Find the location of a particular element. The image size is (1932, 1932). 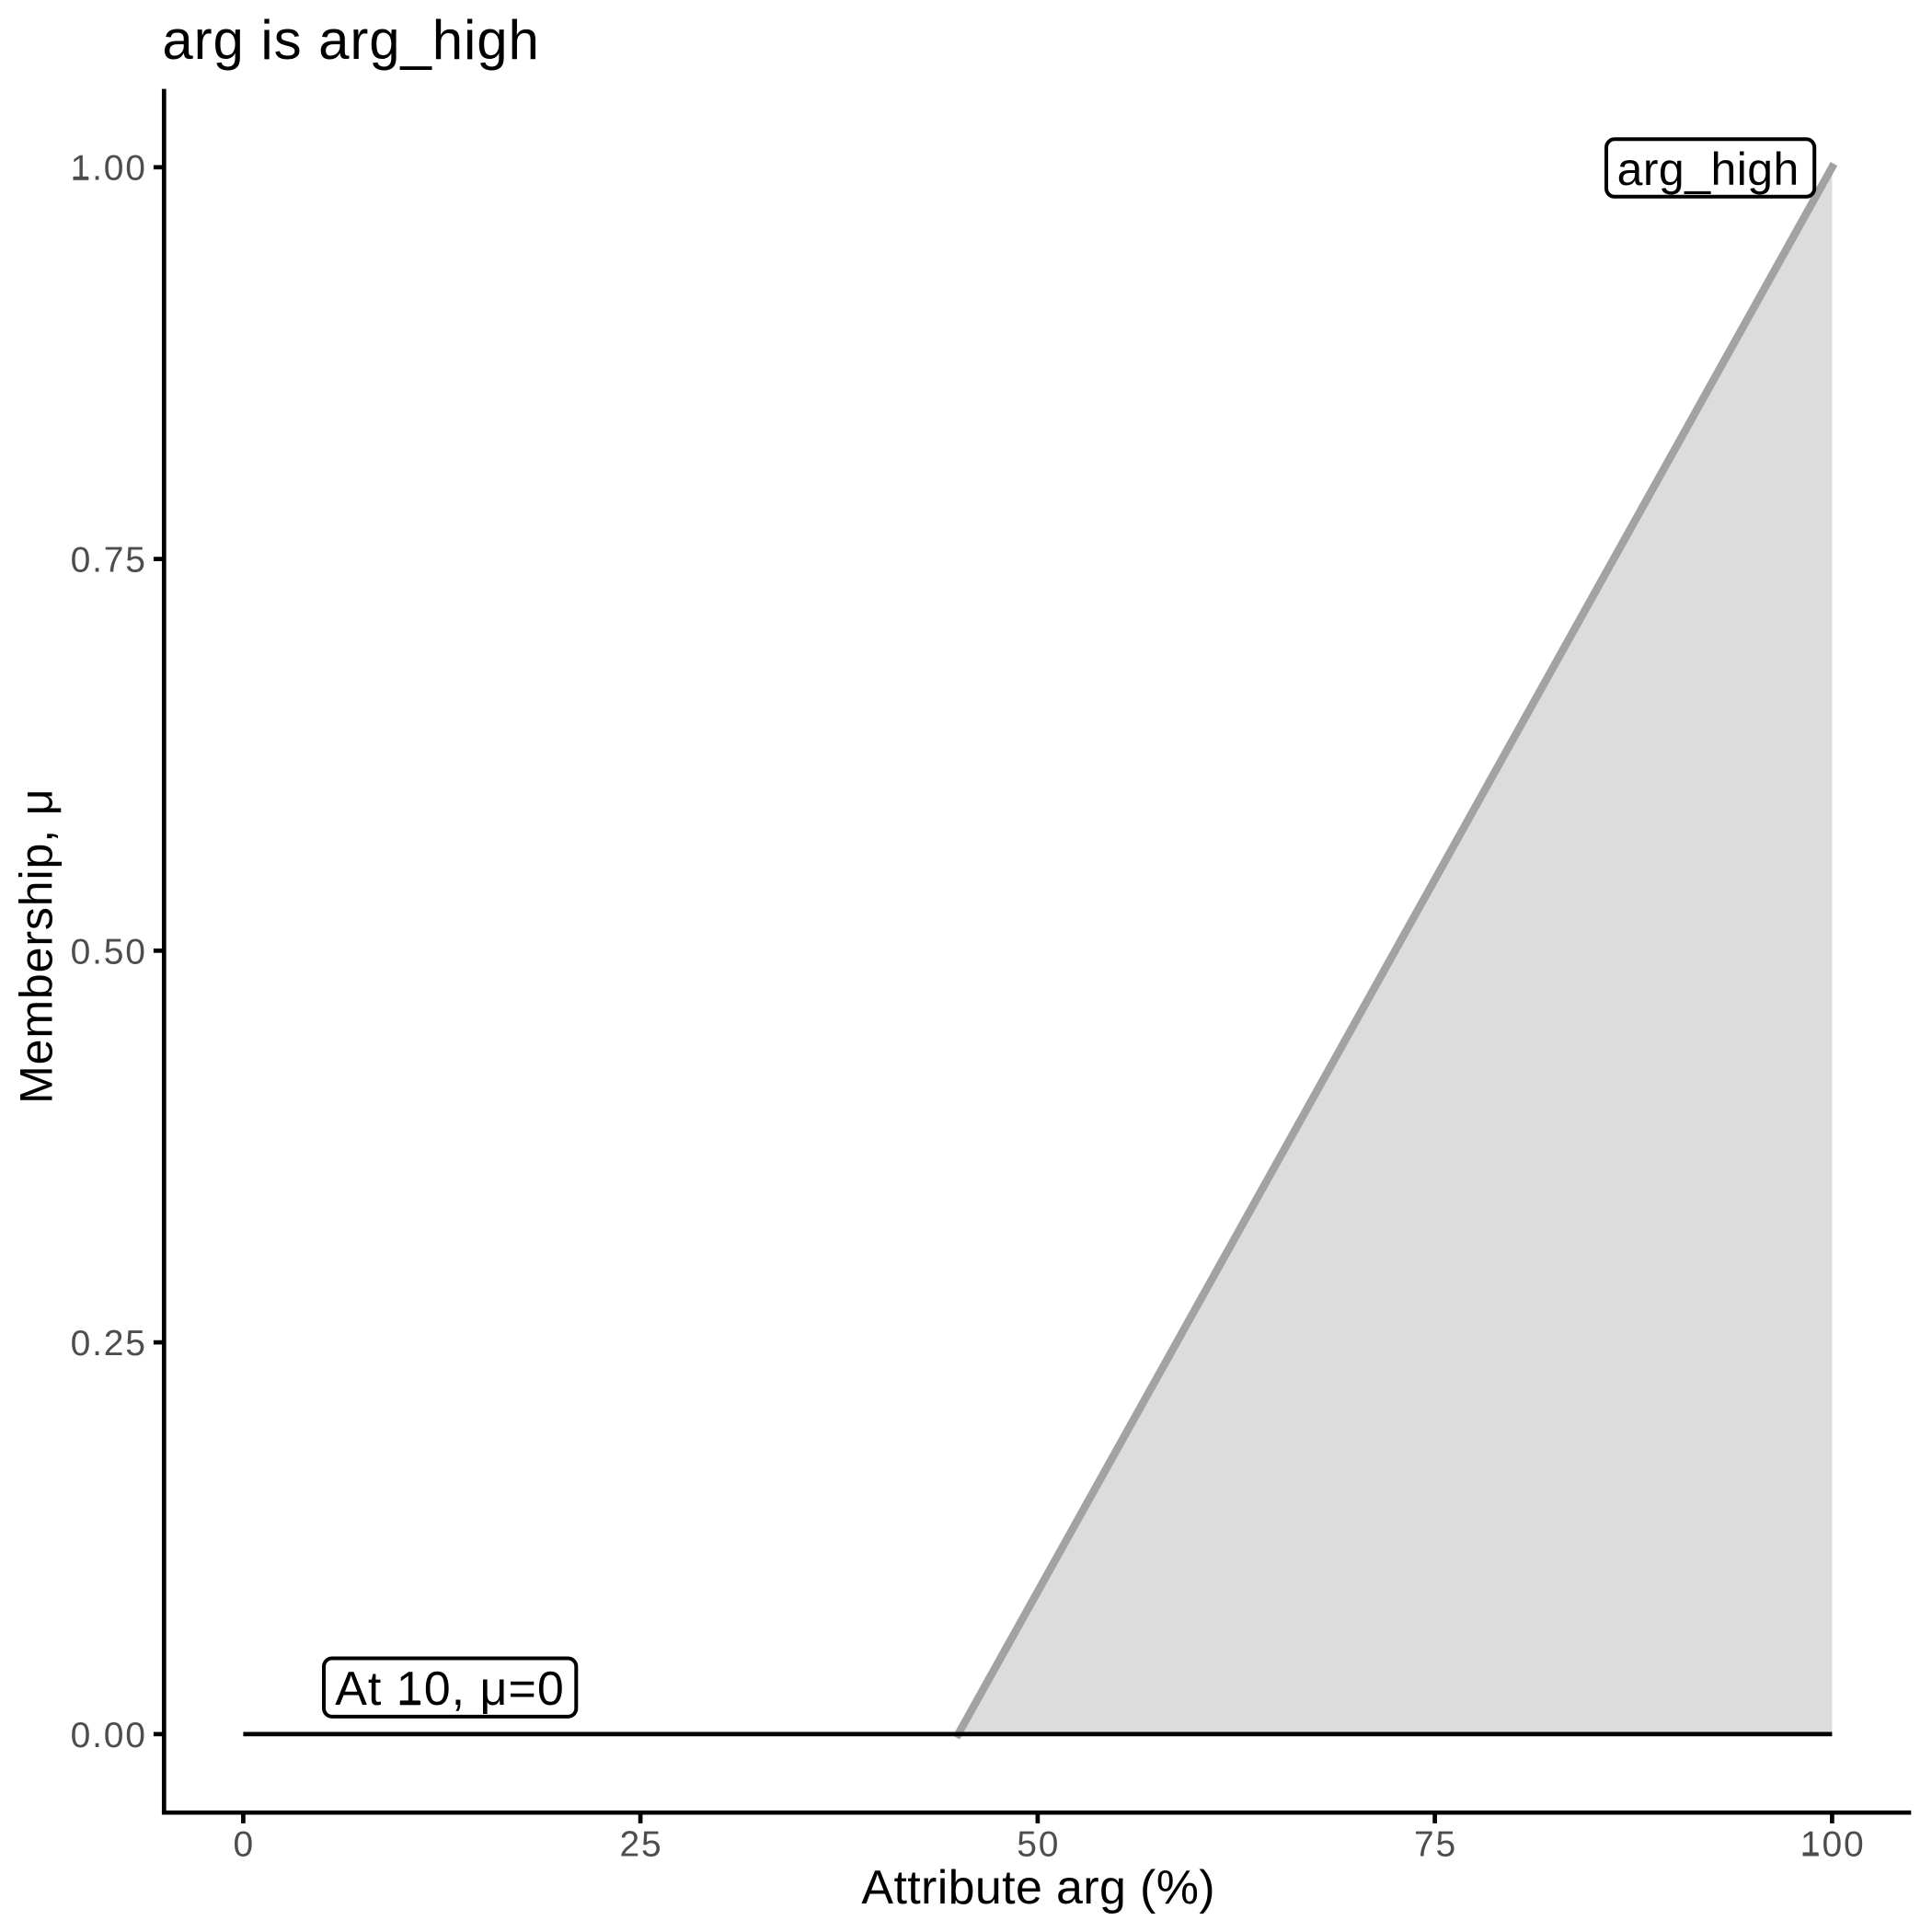

svg-text: 0.50 is located at coordinates (109, 952).